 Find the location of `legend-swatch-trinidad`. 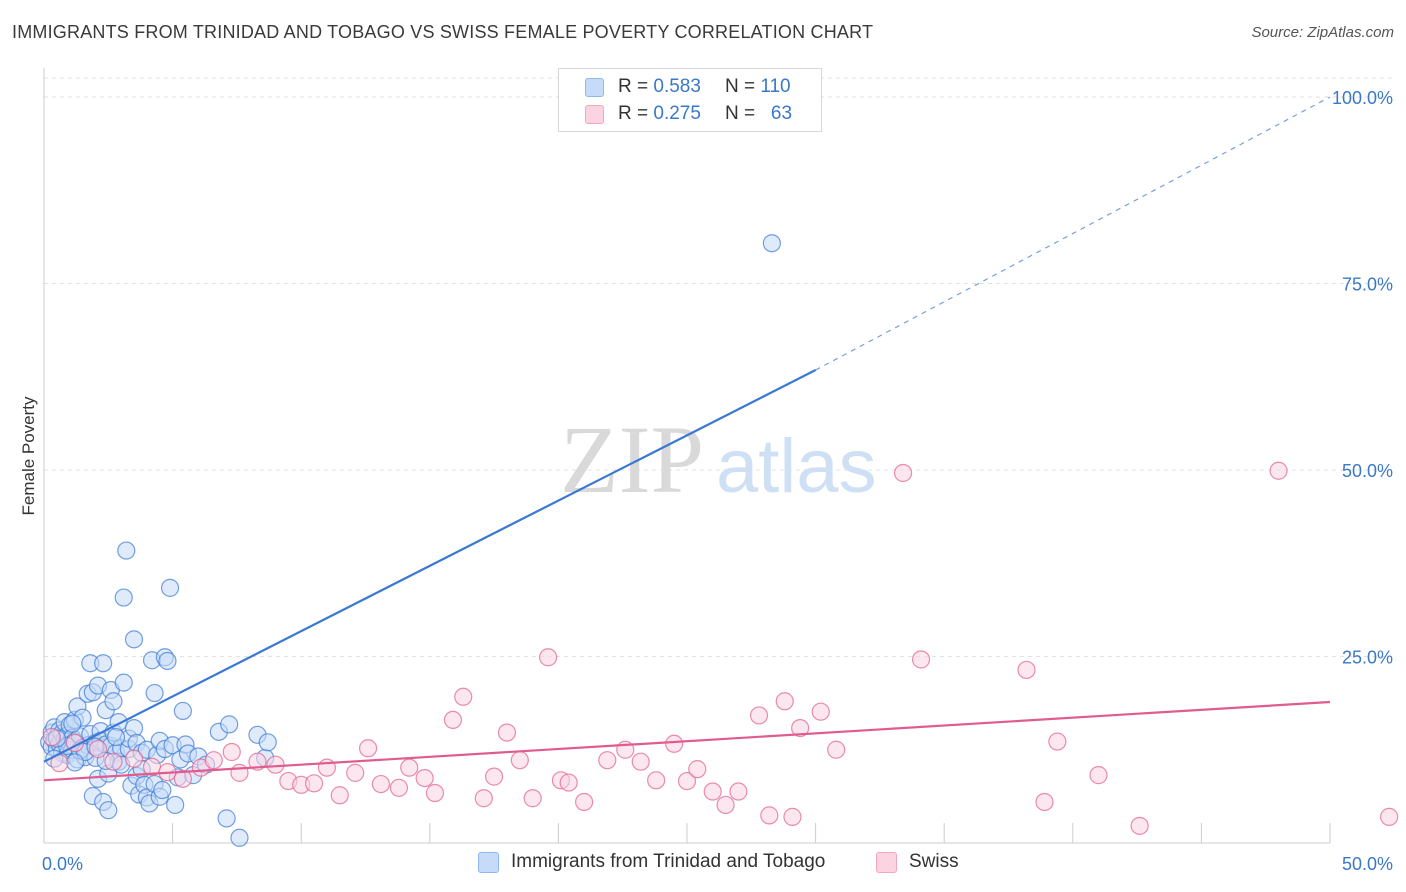

legend-swatch-trinidad is located at coordinates (594, 87).